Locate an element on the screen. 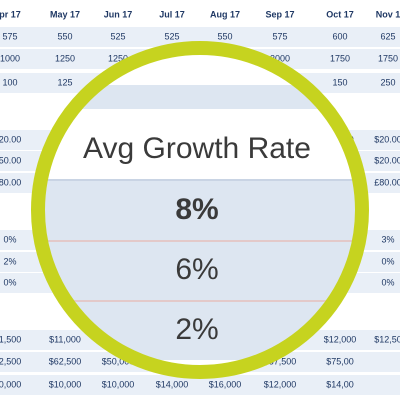 This screenshot has width=400, height=400. cell: 2% is located at coordinates (9, 261).